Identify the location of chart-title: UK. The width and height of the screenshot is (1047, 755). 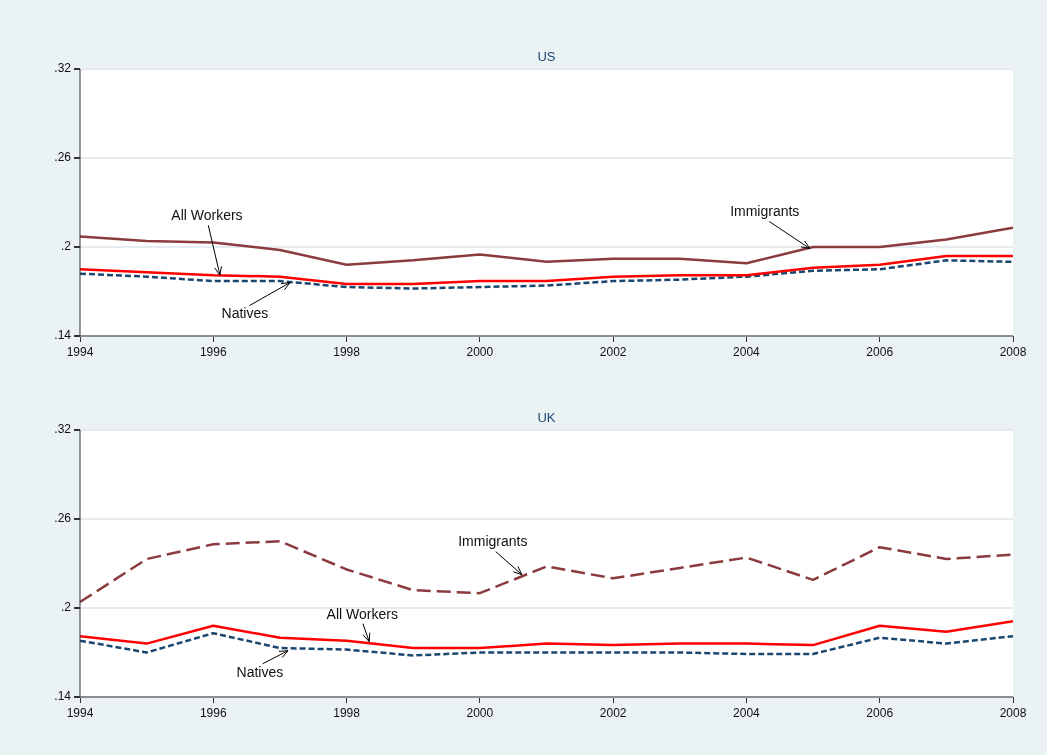
(546, 417).